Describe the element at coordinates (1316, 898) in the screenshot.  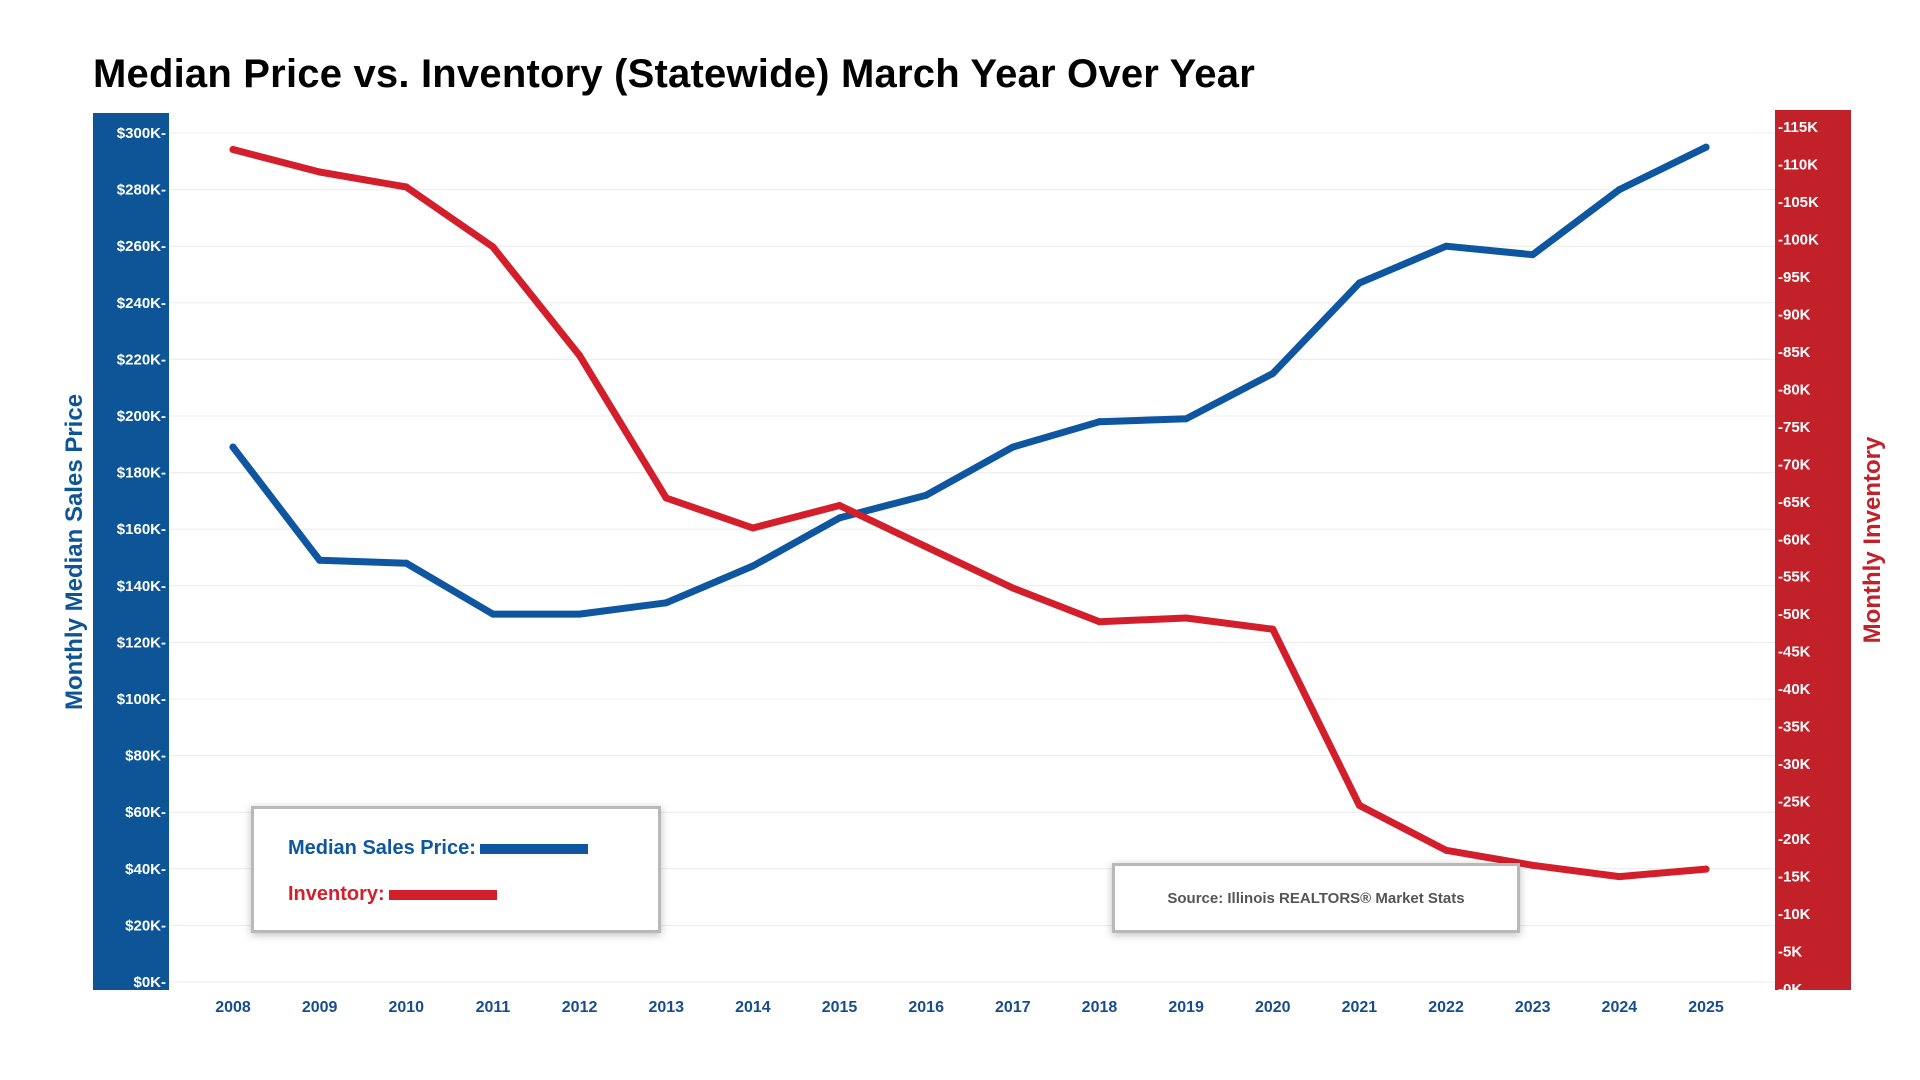
I see `source-note: Source: Illinois REALTORS® Market Stats` at that location.